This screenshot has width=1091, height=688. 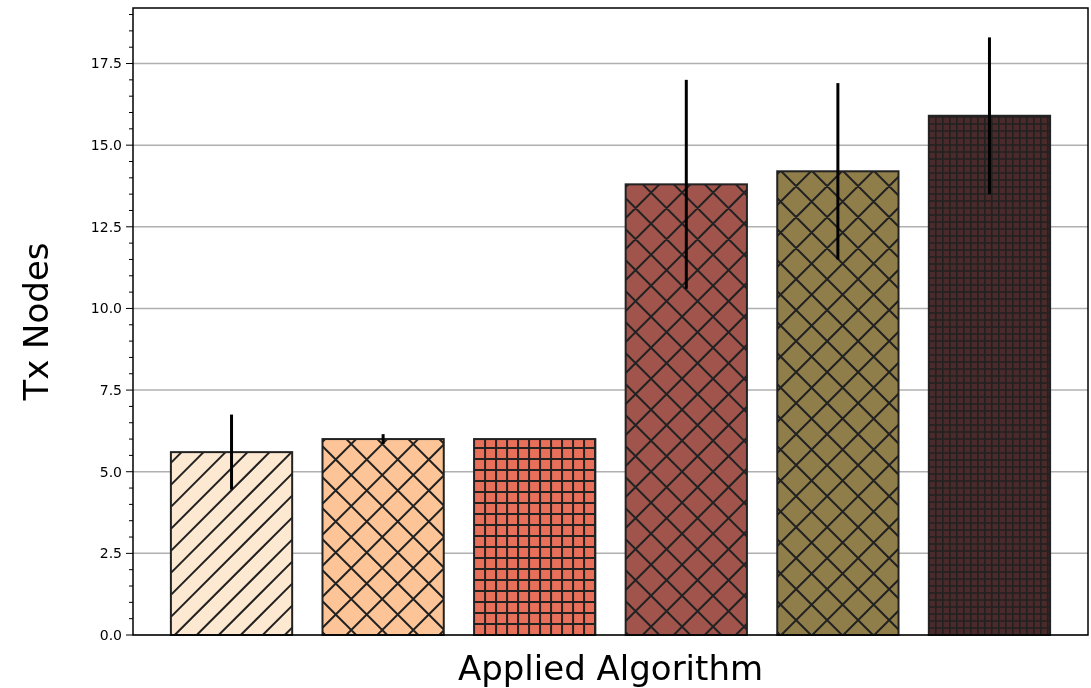 What do you see at coordinates (106, 145) in the screenshot?
I see `y-tick-label: 15.0` at bounding box center [106, 145].